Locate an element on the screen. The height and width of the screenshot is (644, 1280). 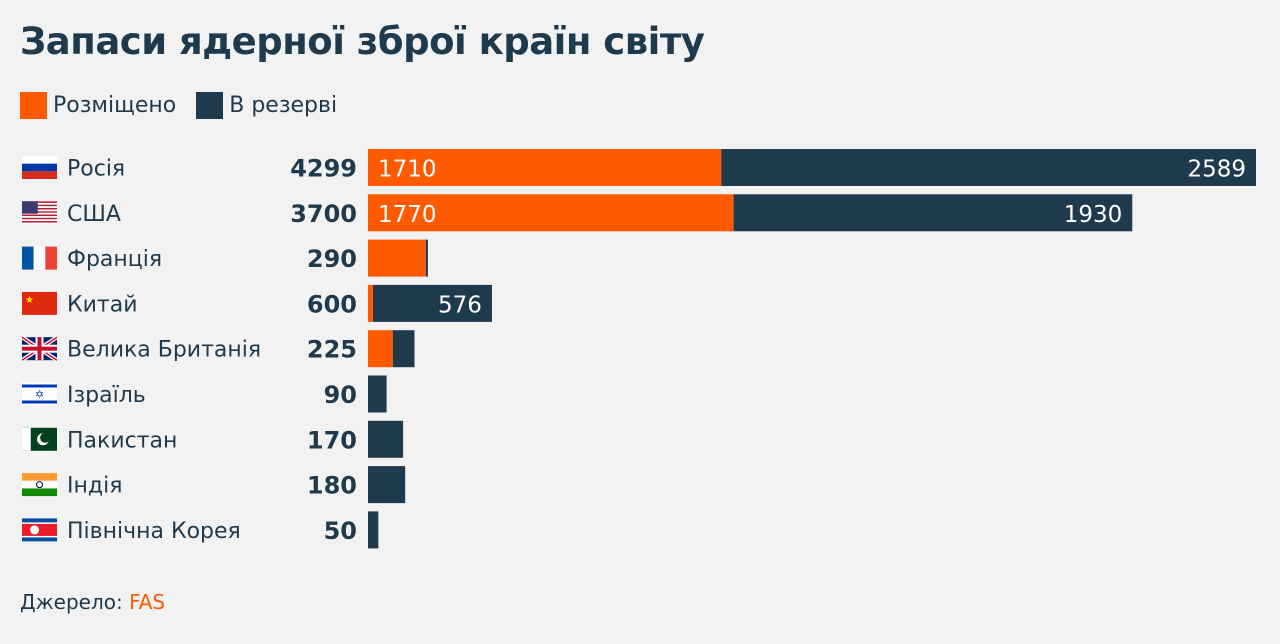
china-flag: ★ is located at coordinates (39, 303).